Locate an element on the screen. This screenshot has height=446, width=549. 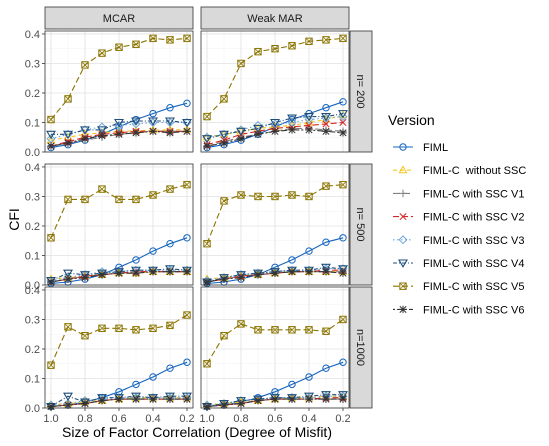
legend-title: Version is located at coordinates (411, 120).